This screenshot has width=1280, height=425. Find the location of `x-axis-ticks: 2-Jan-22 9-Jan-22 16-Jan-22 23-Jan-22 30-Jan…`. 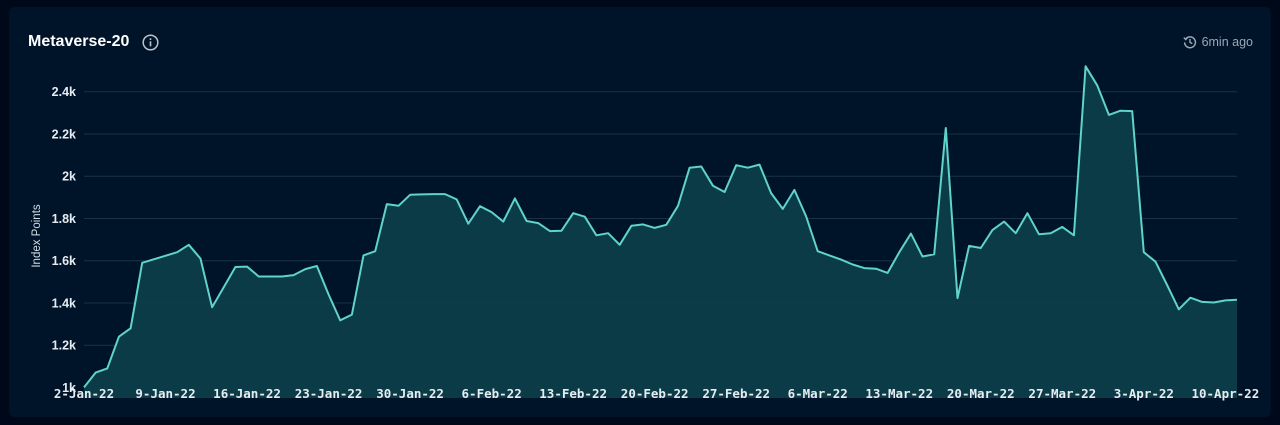

x-axis-ticks: 2-Jan-22 9-Jan-22 16-Jan-22 23-Jan-22 30-Jan… is located at coordinates (656, 393).